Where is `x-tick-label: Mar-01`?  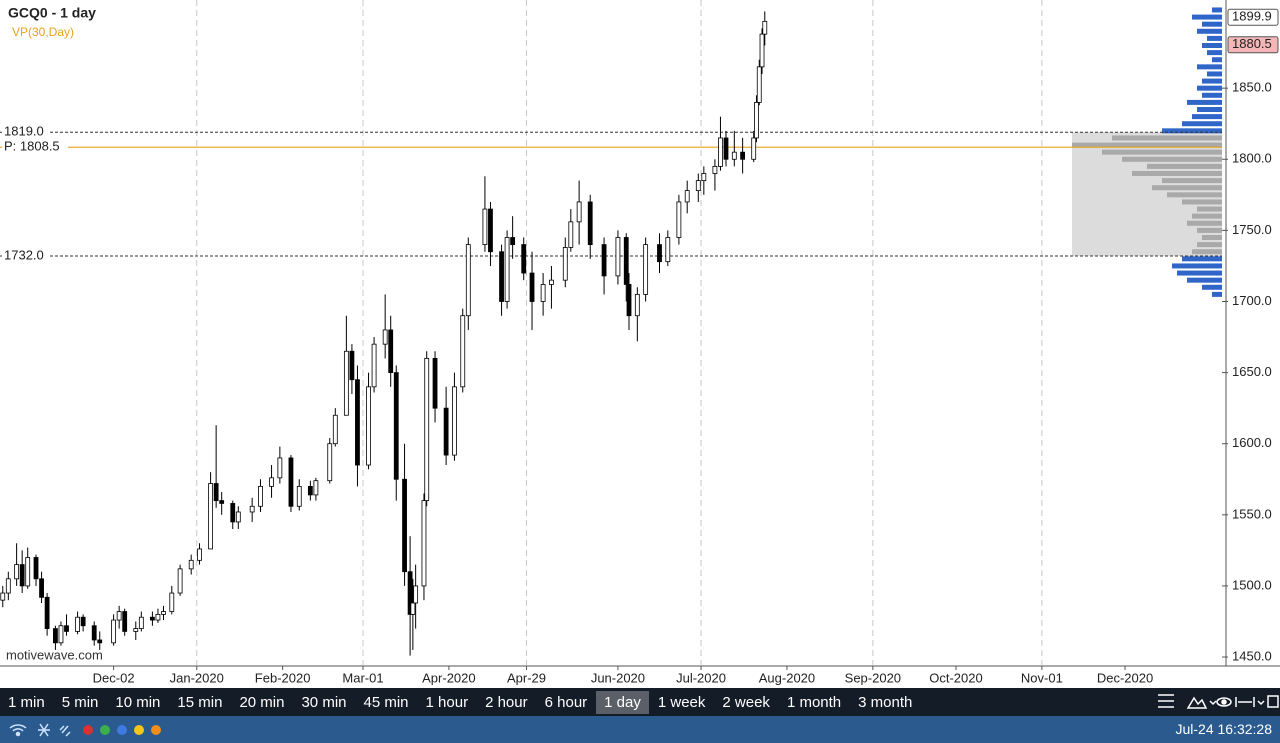 x-tick-label: Mar-01 is located at coordinates (362, 677).